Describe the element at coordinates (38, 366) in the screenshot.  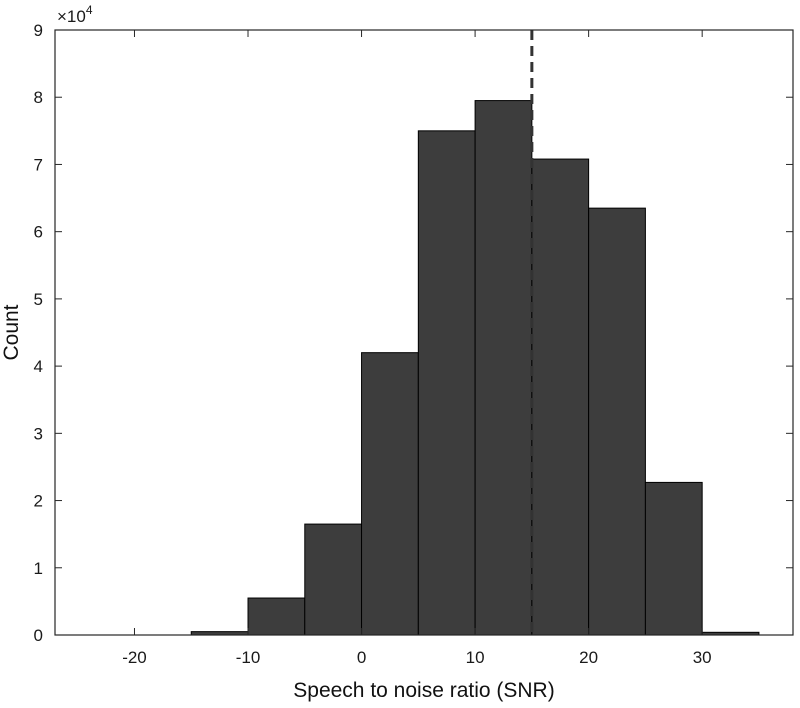
I see `y-tick-label: 4` at that location.